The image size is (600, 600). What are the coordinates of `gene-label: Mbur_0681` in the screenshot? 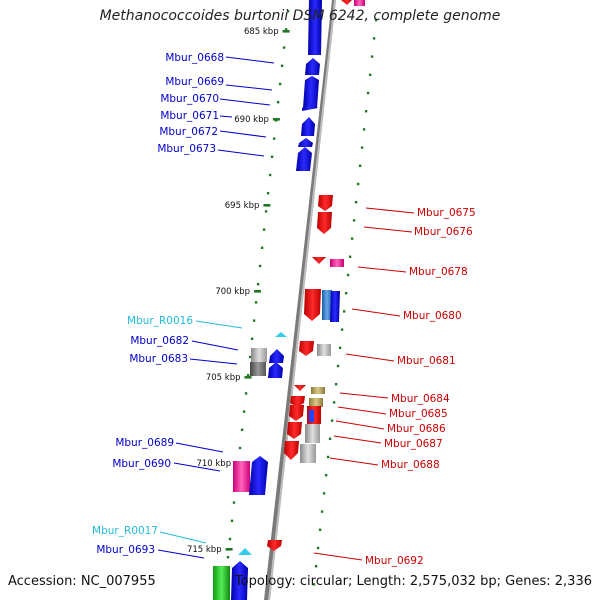 It's located at (426, 361).